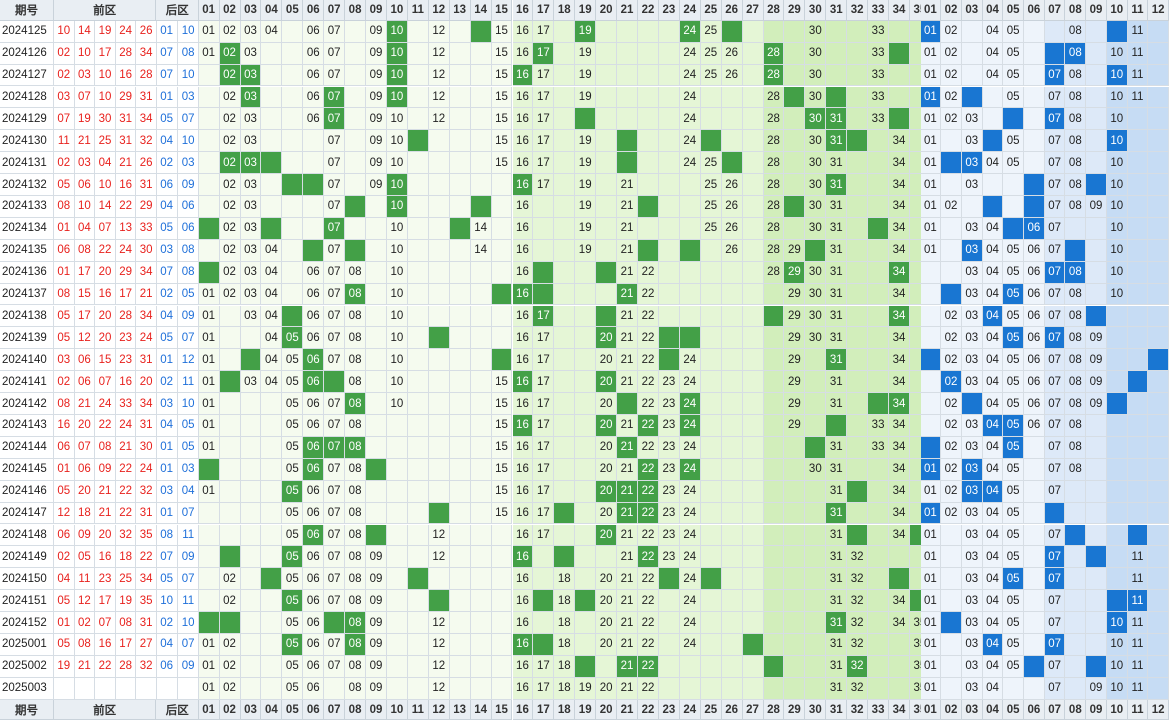 Image resolution: width=1169 pixels, height=720 pixels. Describe the element at coordinates (27, 31) in the screenshot. I see `period-cell: 2024125` at that location.